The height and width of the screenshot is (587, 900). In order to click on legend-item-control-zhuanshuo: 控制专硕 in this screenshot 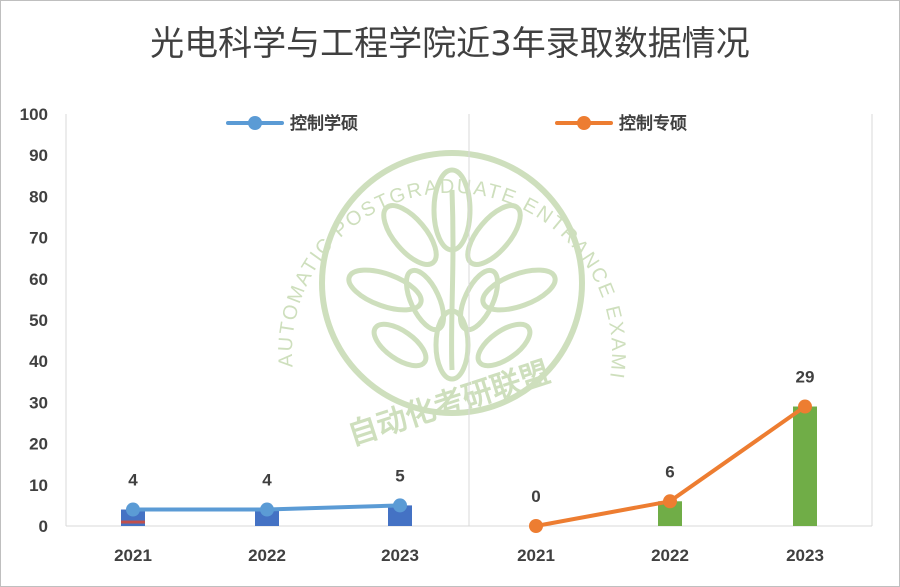, I will do `click(621, 123)`.